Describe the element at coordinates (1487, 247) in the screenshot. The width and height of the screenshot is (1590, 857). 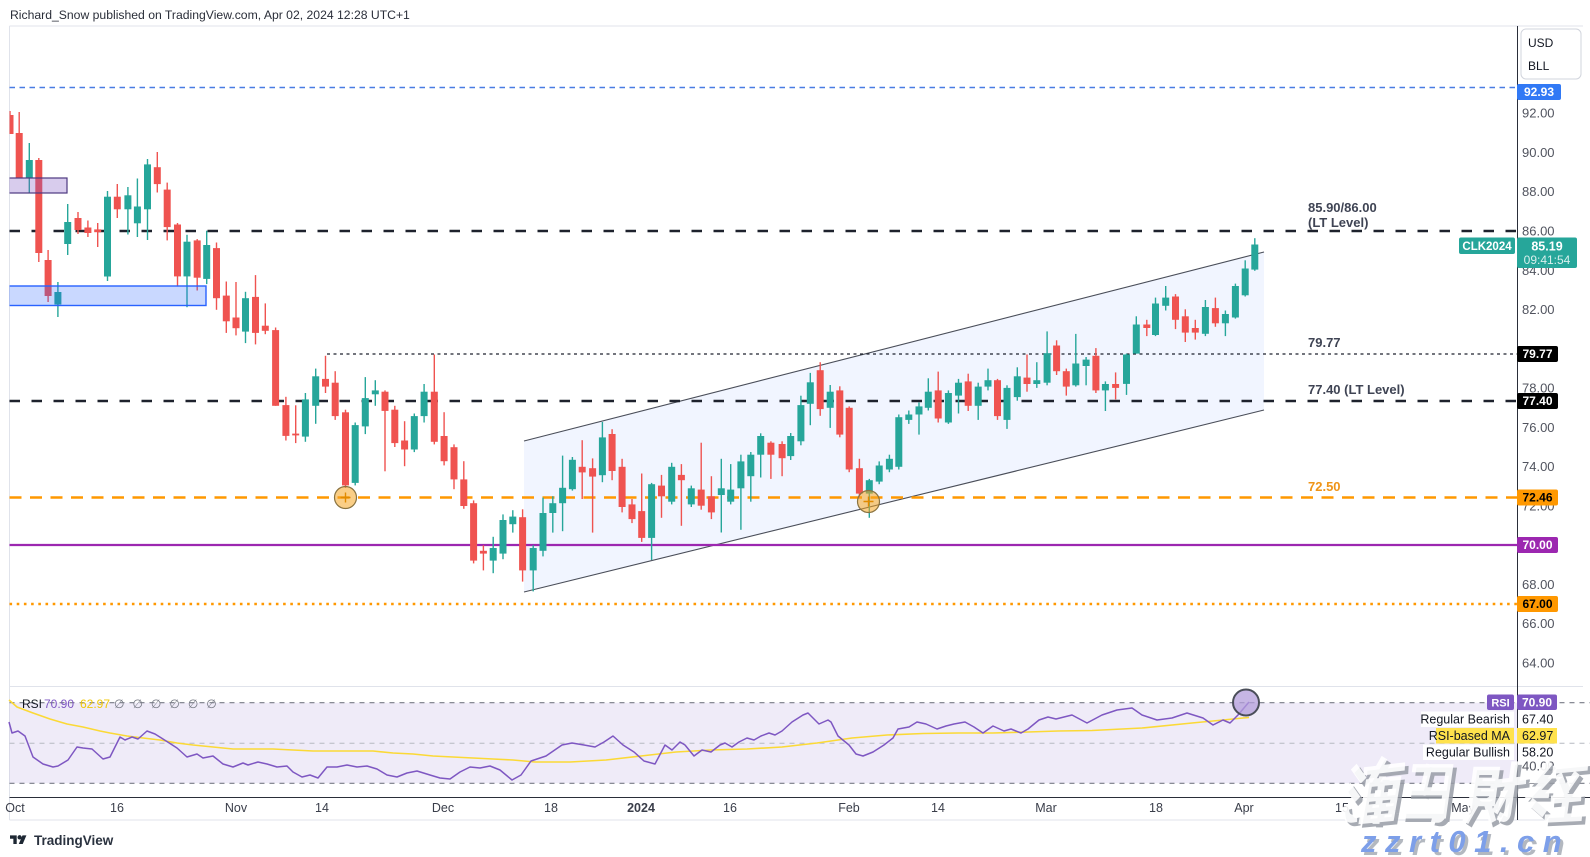
I see `svg-text: CLK2024` at that location.